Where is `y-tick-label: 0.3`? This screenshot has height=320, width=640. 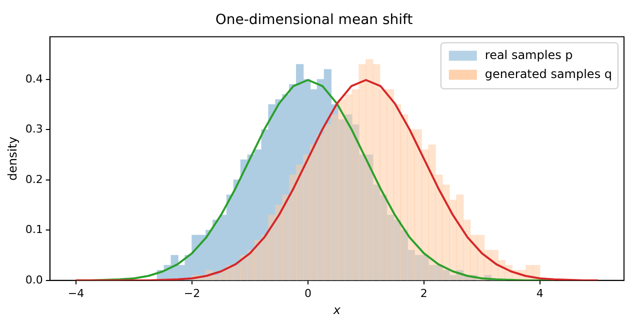 y-tick-label: 0.3 is located at coordinates (34, 129).